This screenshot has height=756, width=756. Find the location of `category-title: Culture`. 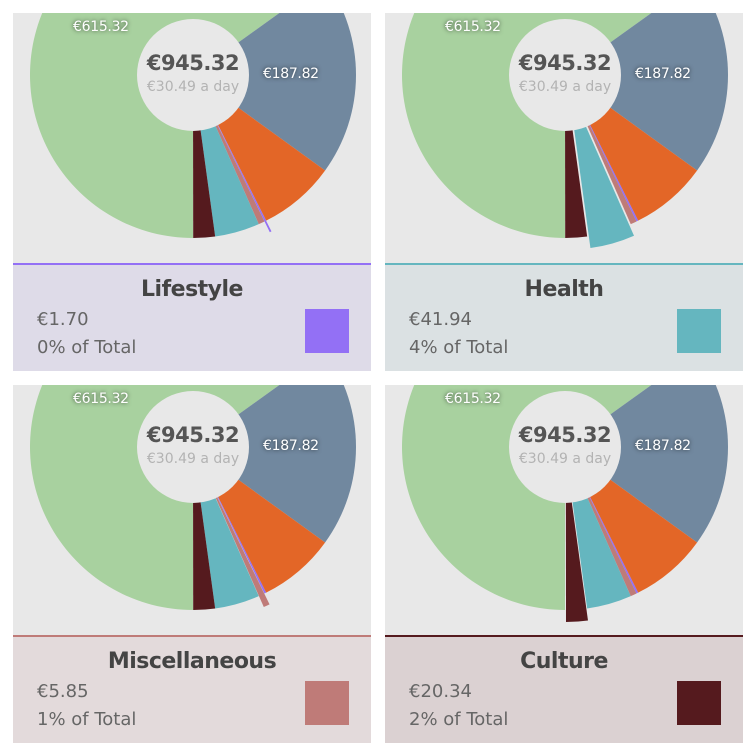

category-title: Culture is located at coordinates (564, 661).